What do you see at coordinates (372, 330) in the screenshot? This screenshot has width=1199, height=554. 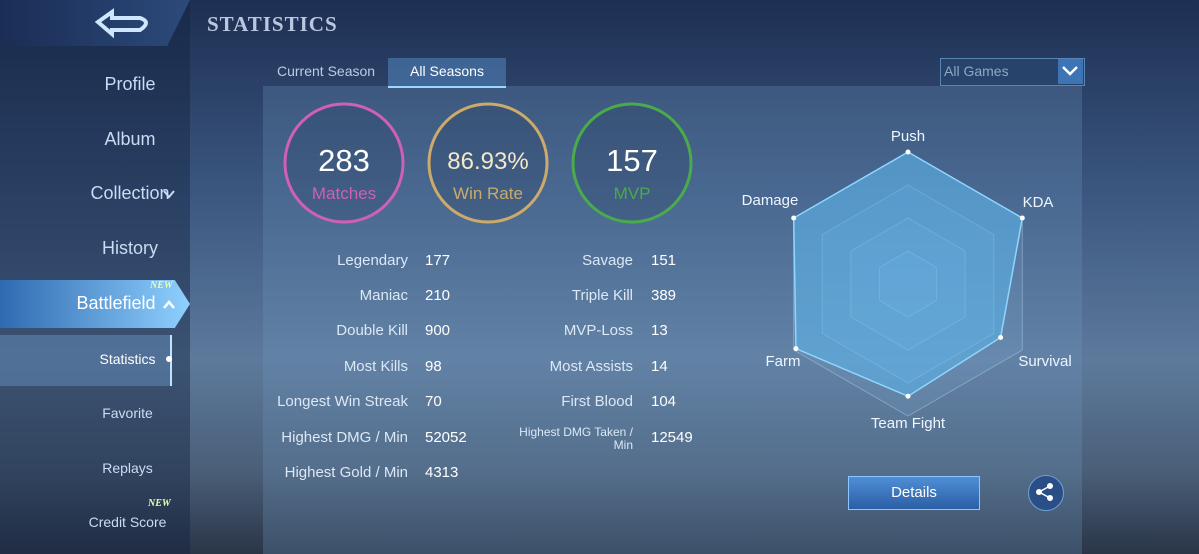 I see `stat-label: Double Kill` at bounding box center [372, 330].